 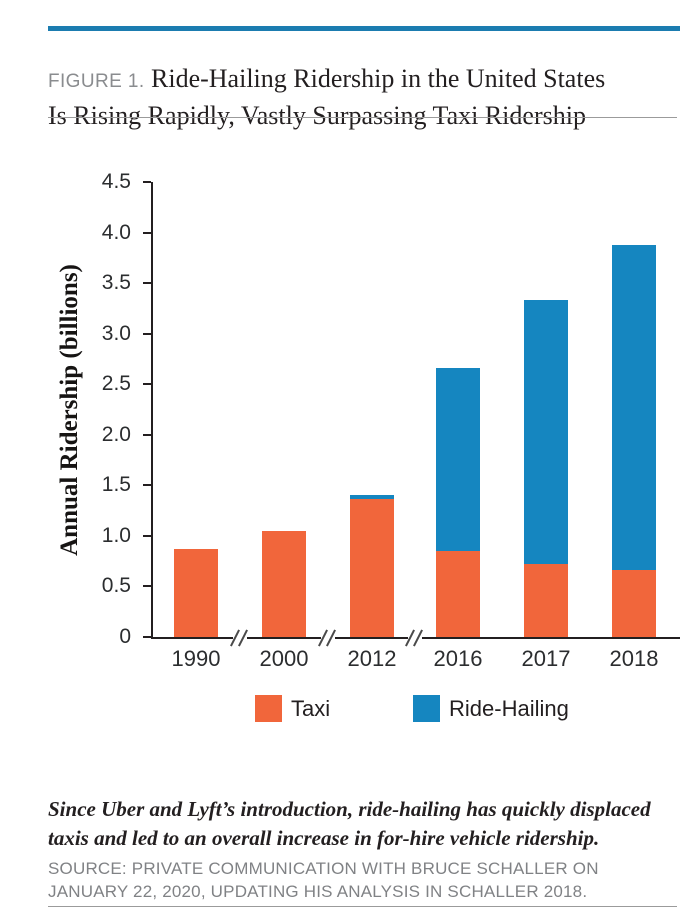 I want to click on accent-top-rule, so click(x=364, y=28).